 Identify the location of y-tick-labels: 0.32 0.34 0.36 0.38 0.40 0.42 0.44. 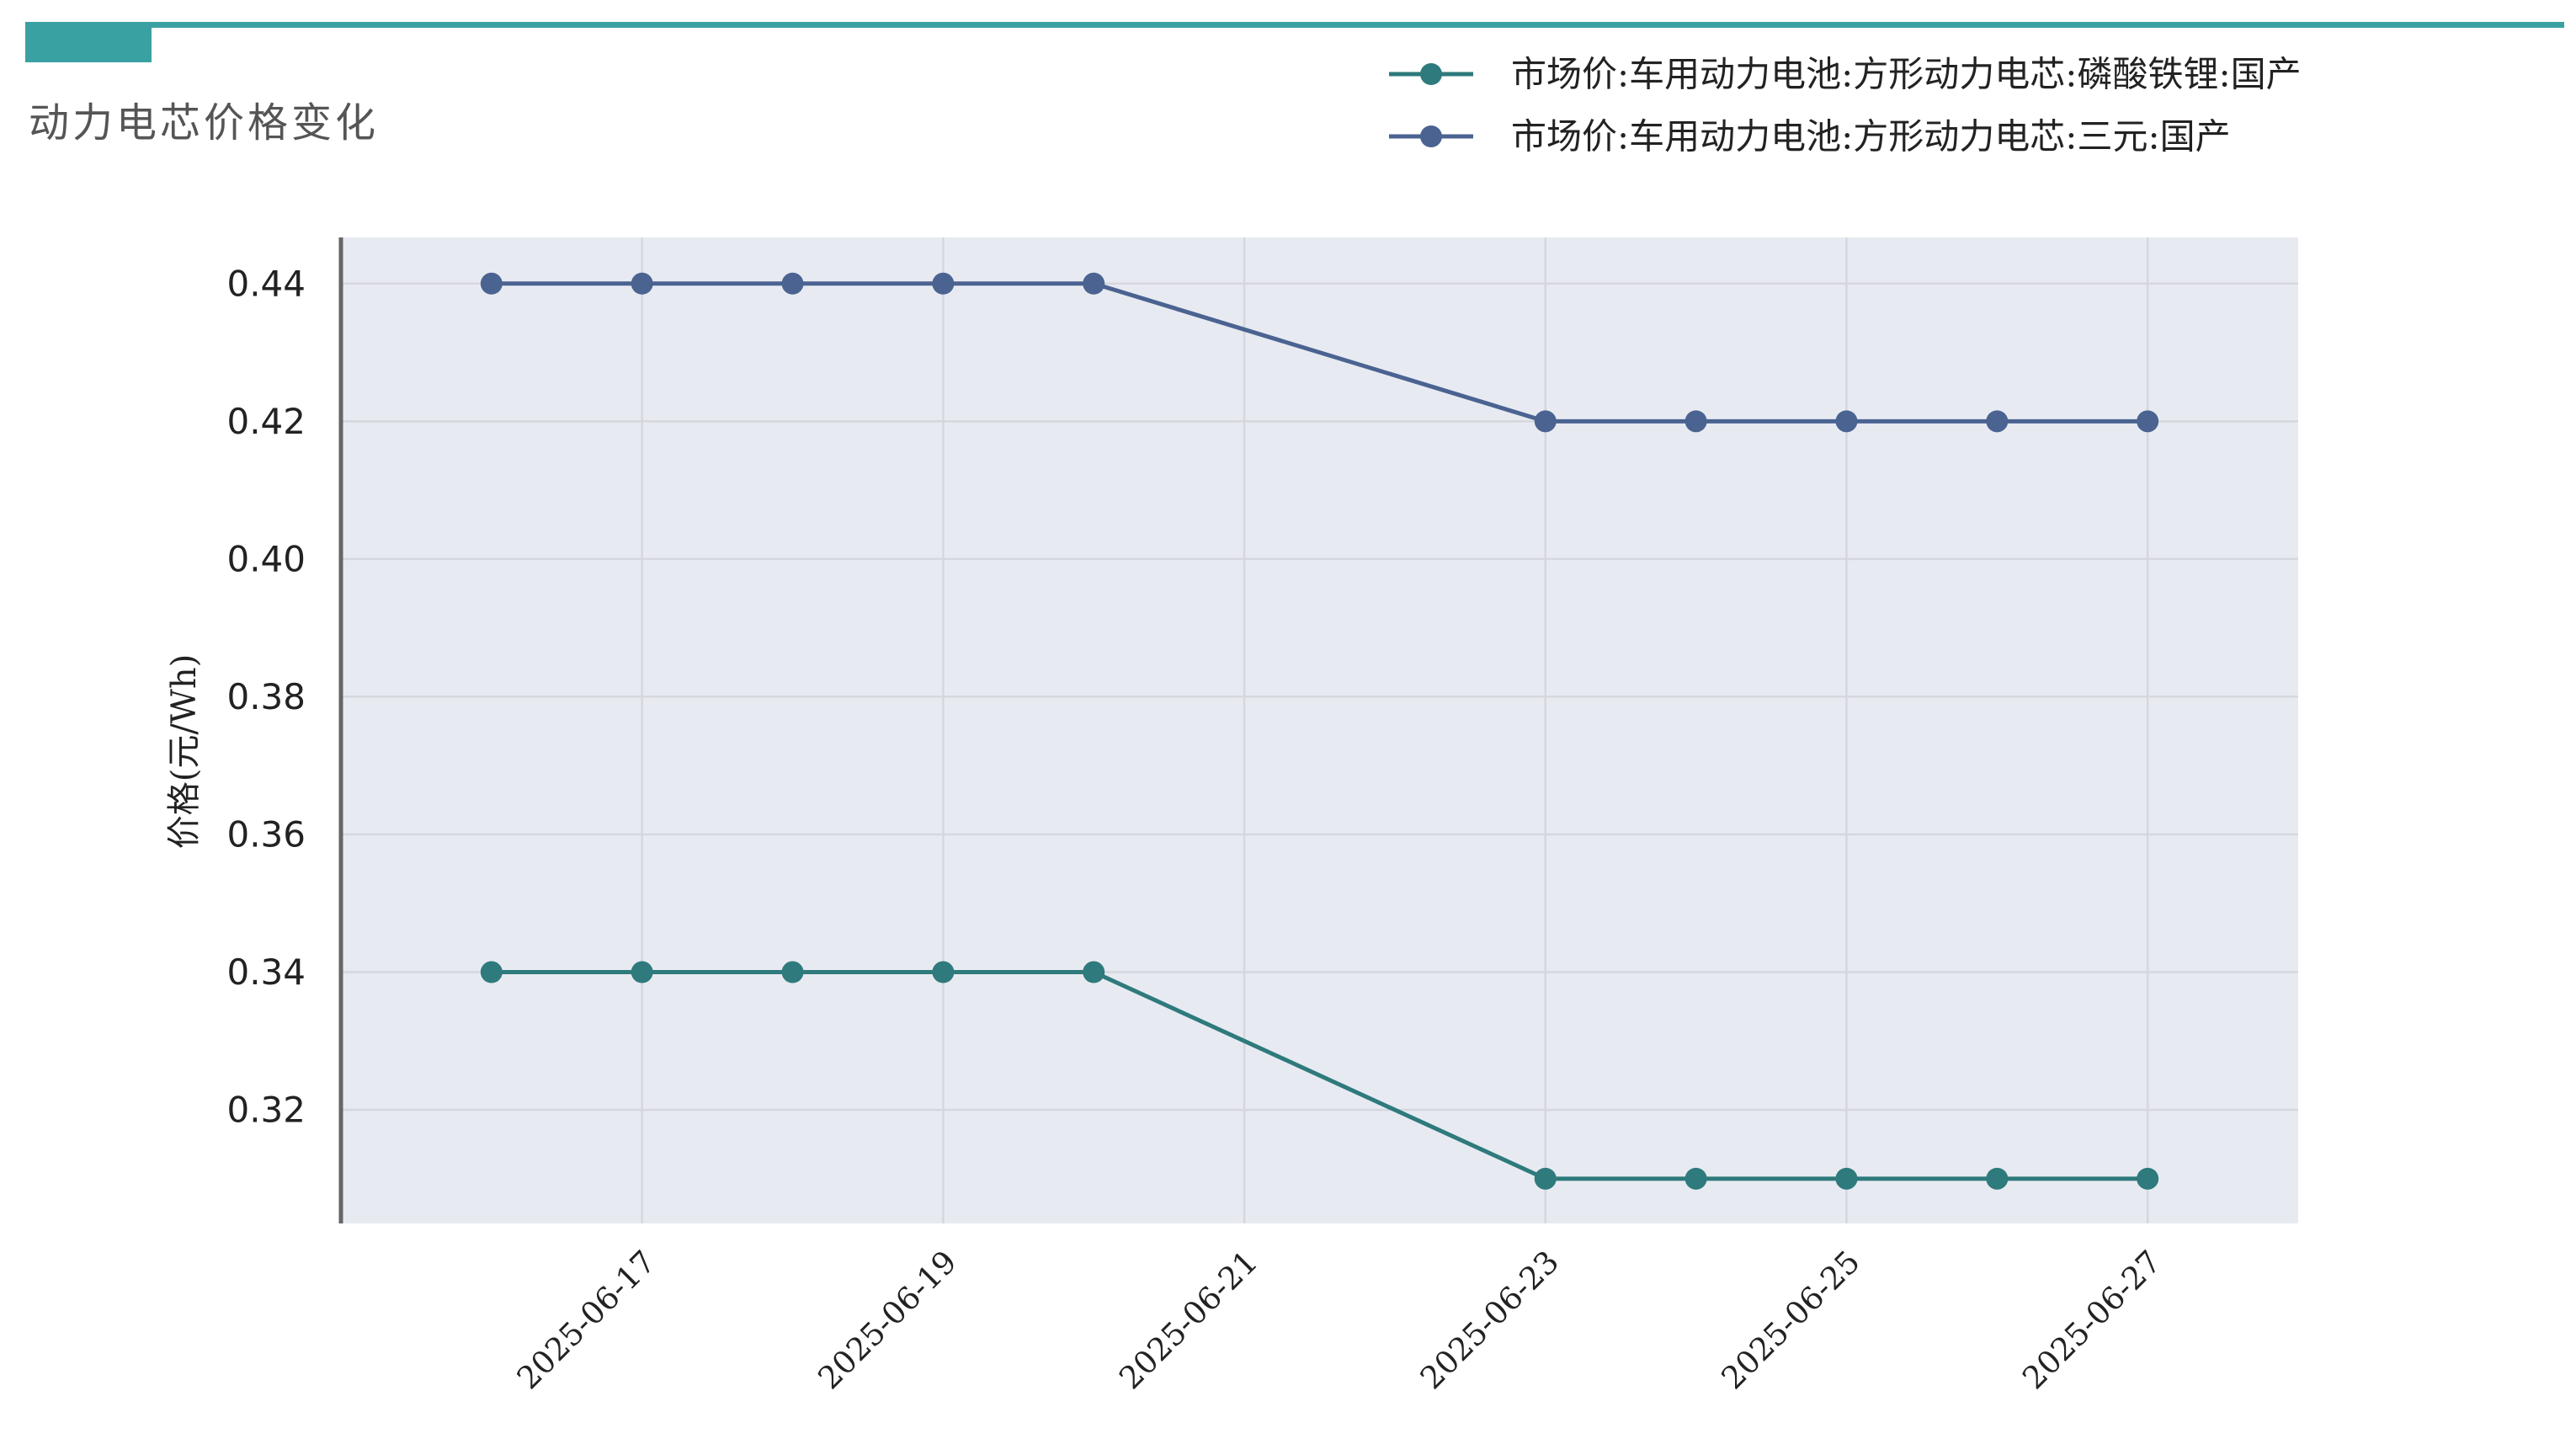
(266, 696).